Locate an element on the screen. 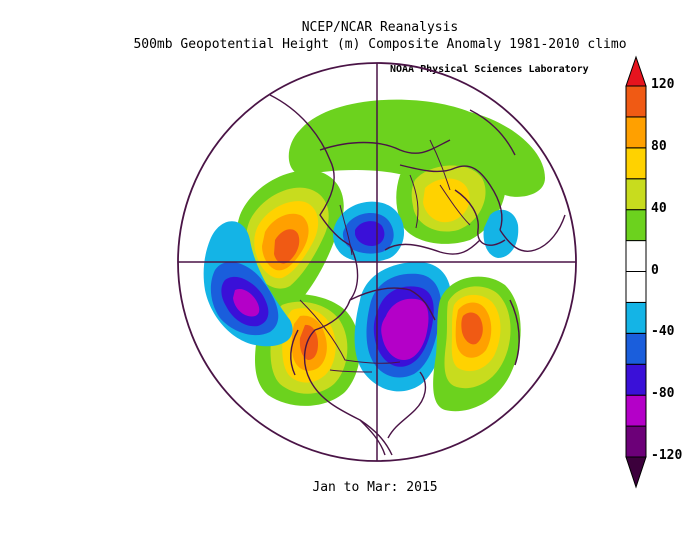  colorbar-label: 120 is located at coordinates (663, 84).